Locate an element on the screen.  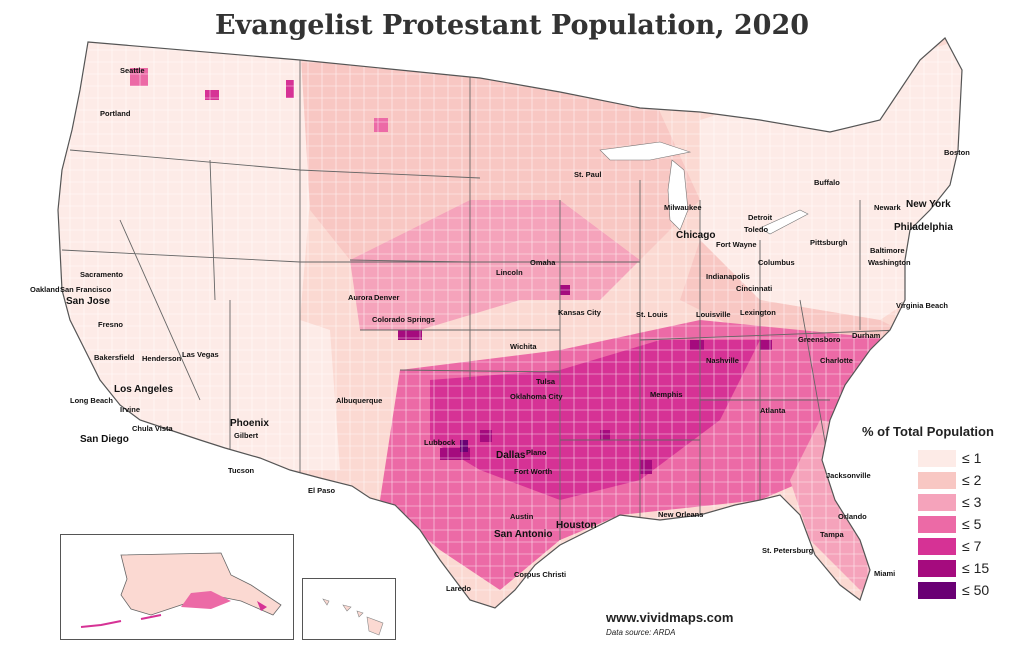
city-label-orlando: Orlando is located at coordinates (852, 516).